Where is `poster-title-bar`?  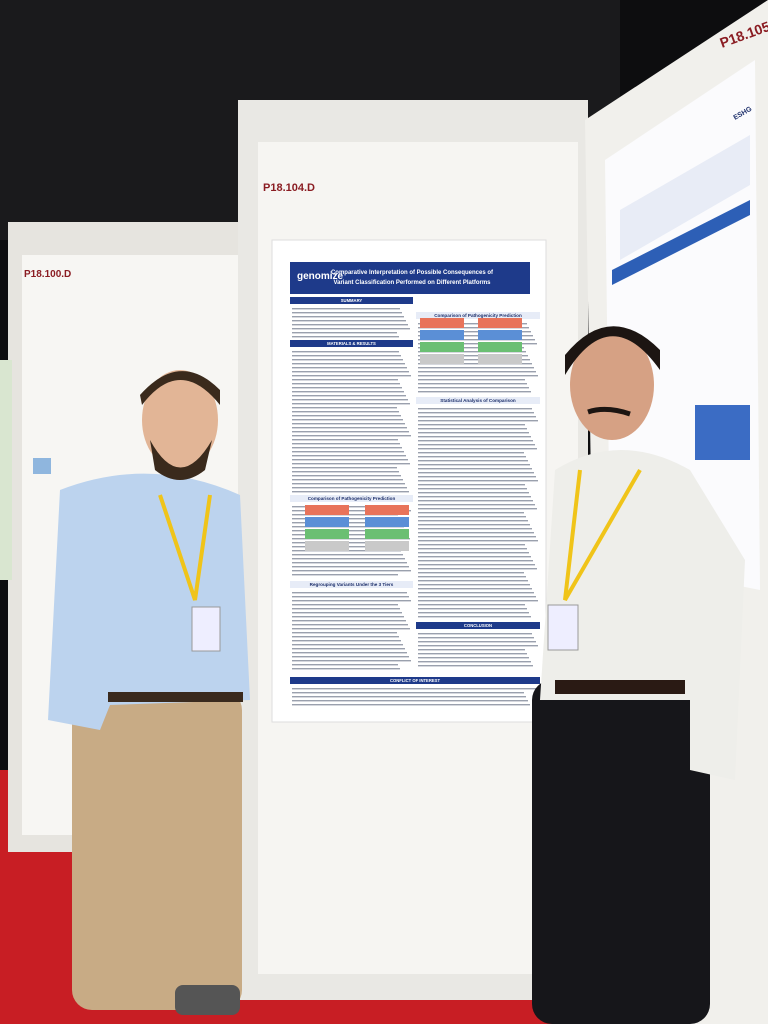
poster-title-bar is located at coordinates (410, 278).